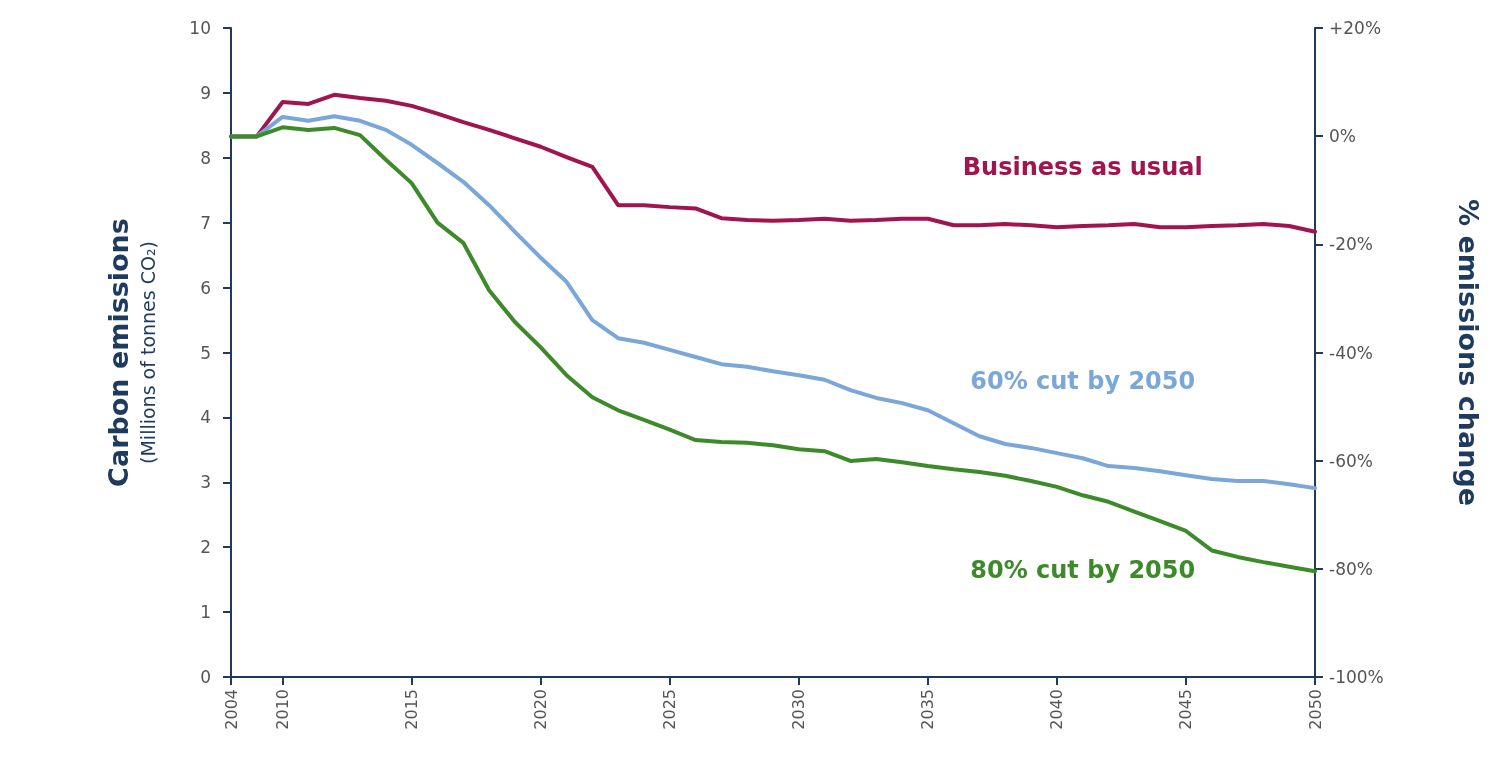  What do you see at coordinates (283, 709) in the screenshot?
I see `x-tick-label: 2010` at bounding box center [283, 709].